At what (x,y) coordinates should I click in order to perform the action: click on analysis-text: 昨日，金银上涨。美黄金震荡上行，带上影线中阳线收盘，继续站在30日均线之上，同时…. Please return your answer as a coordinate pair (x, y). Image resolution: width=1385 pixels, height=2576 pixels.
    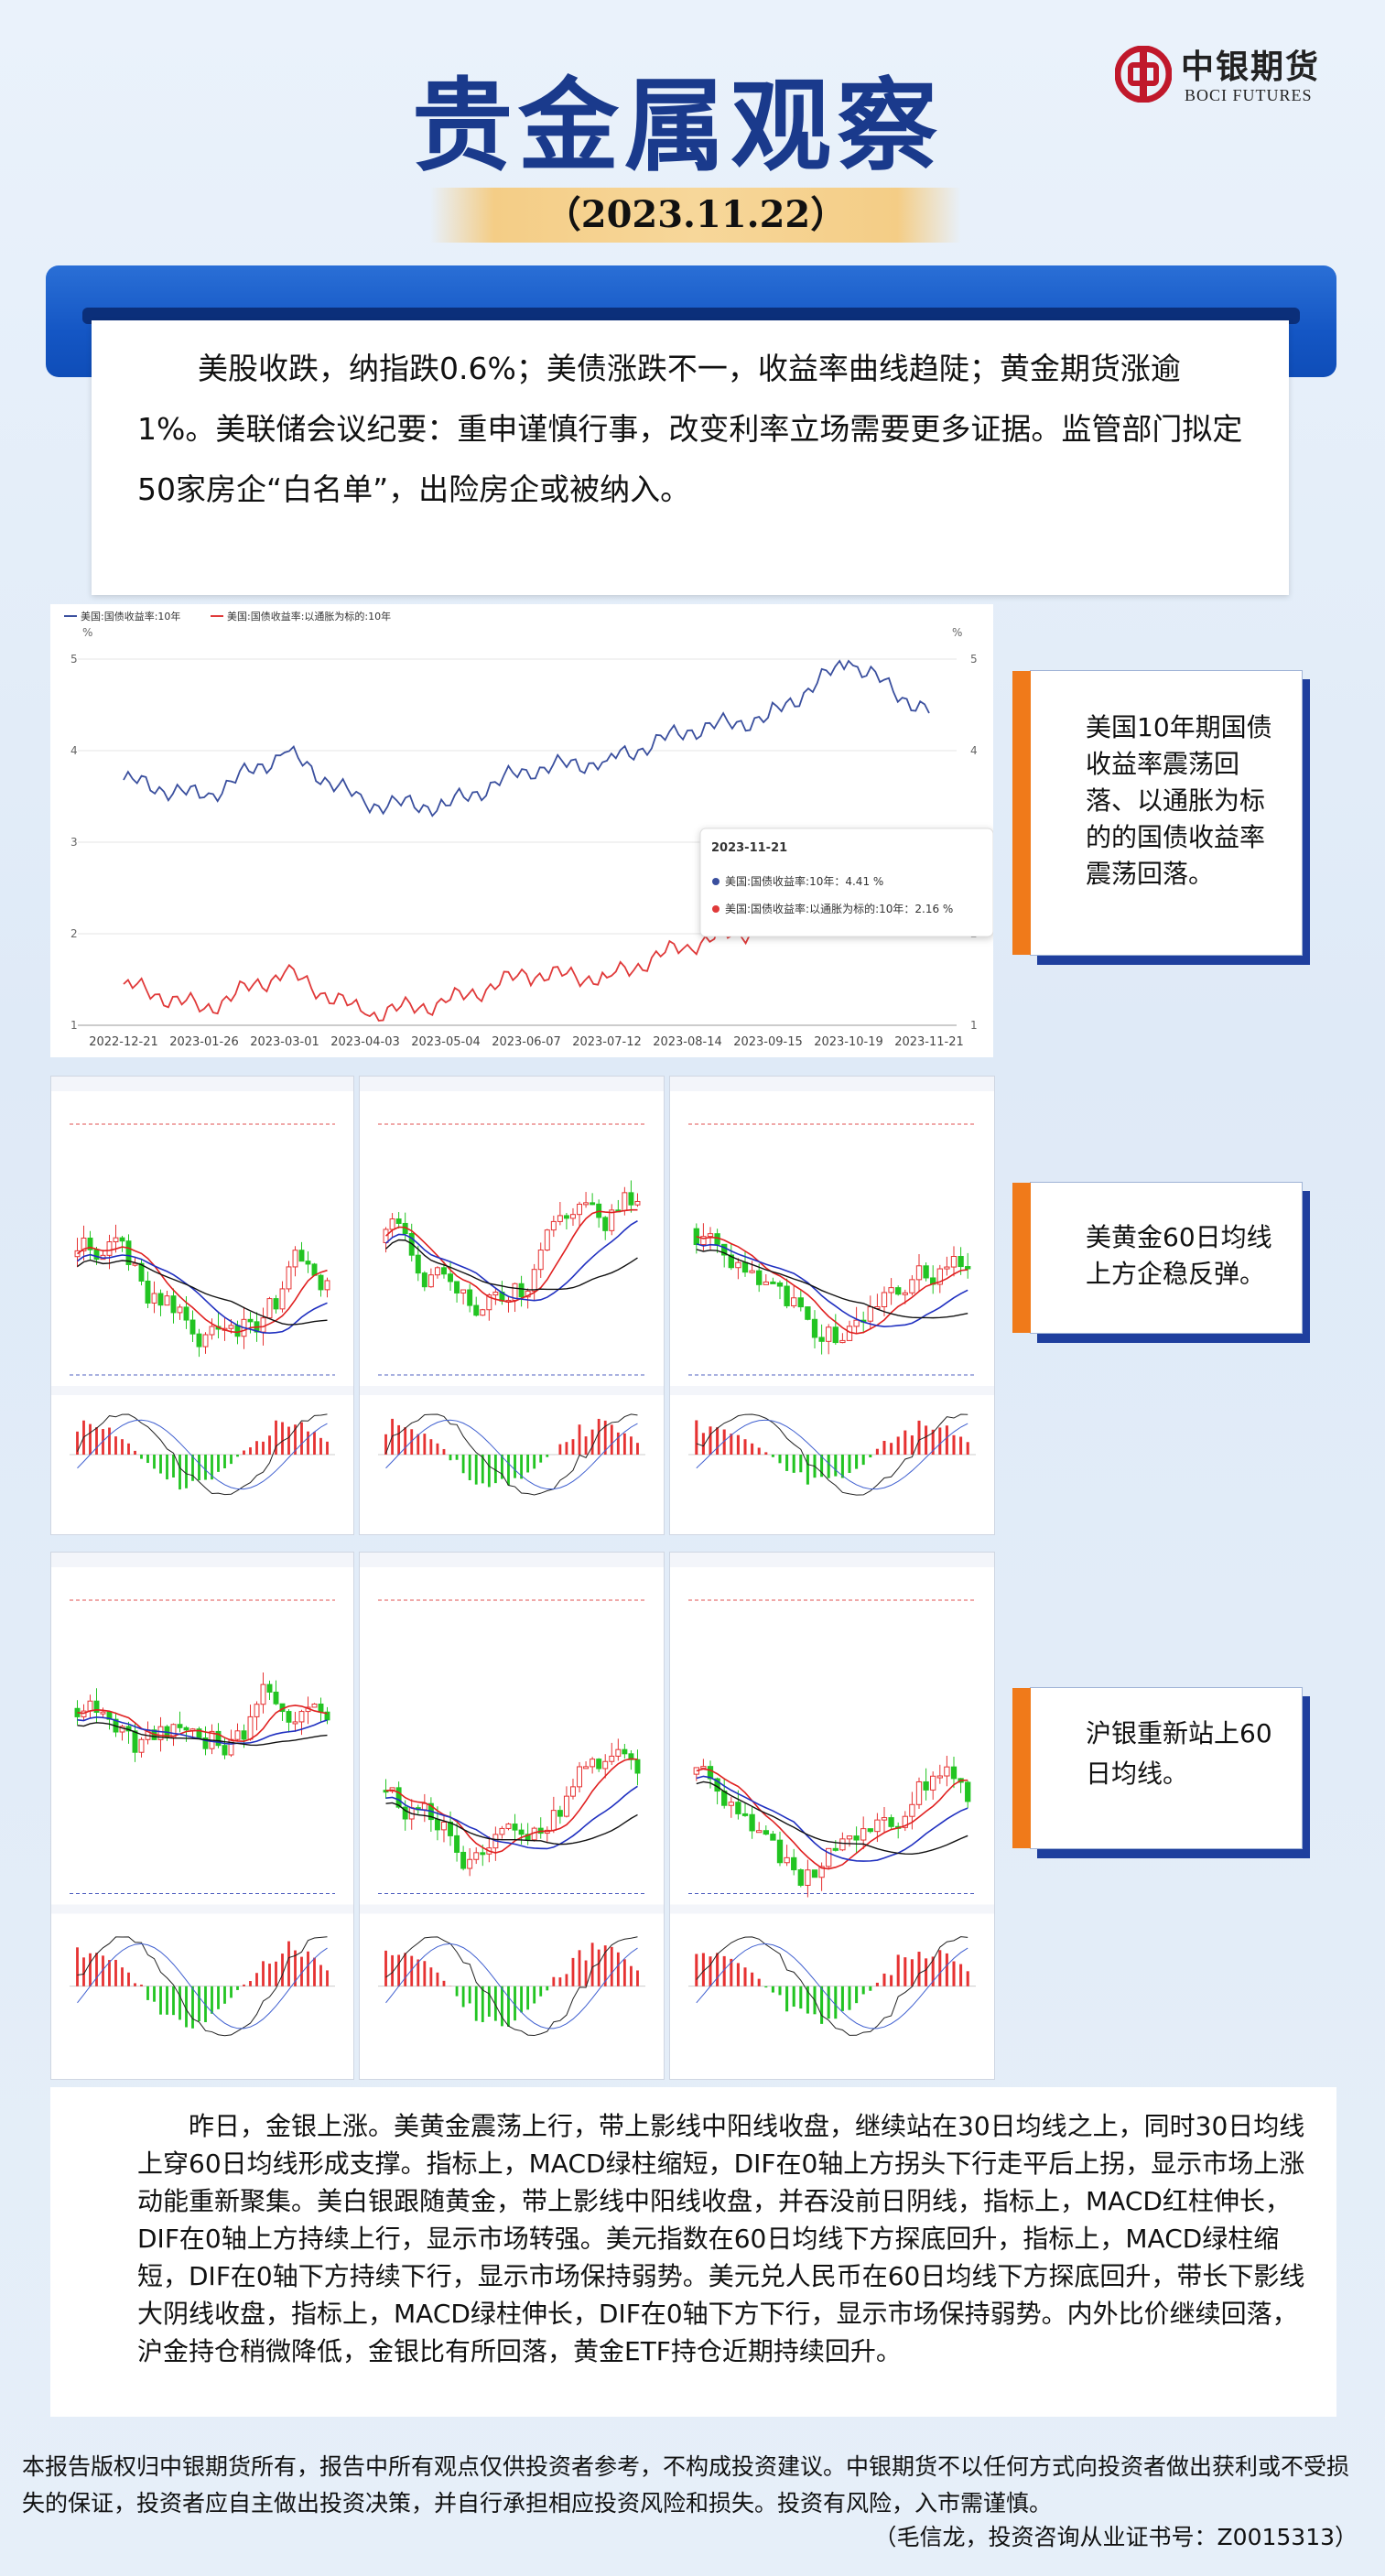
    Looking at the image, I should click on (721, 2239).